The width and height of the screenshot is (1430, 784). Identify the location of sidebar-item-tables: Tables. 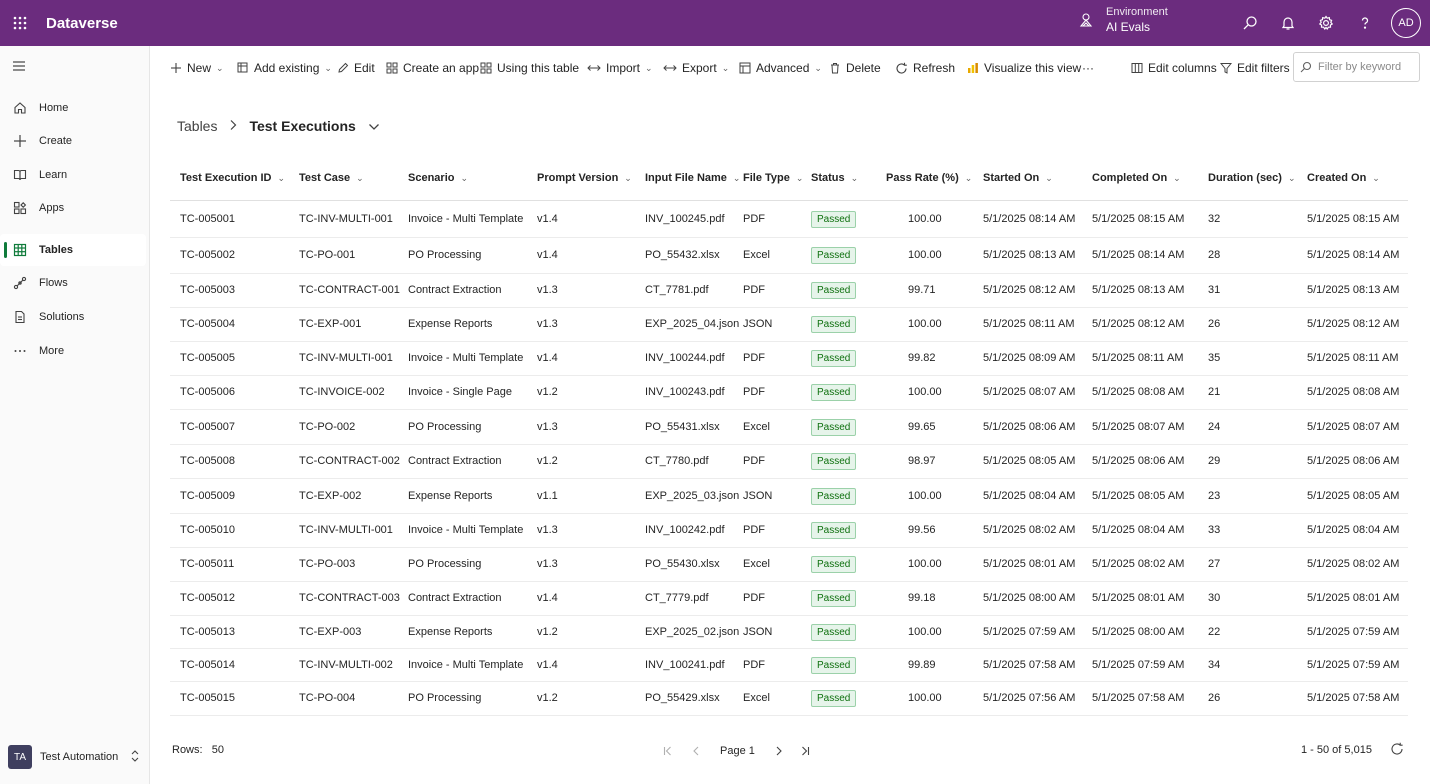
(73, 250).